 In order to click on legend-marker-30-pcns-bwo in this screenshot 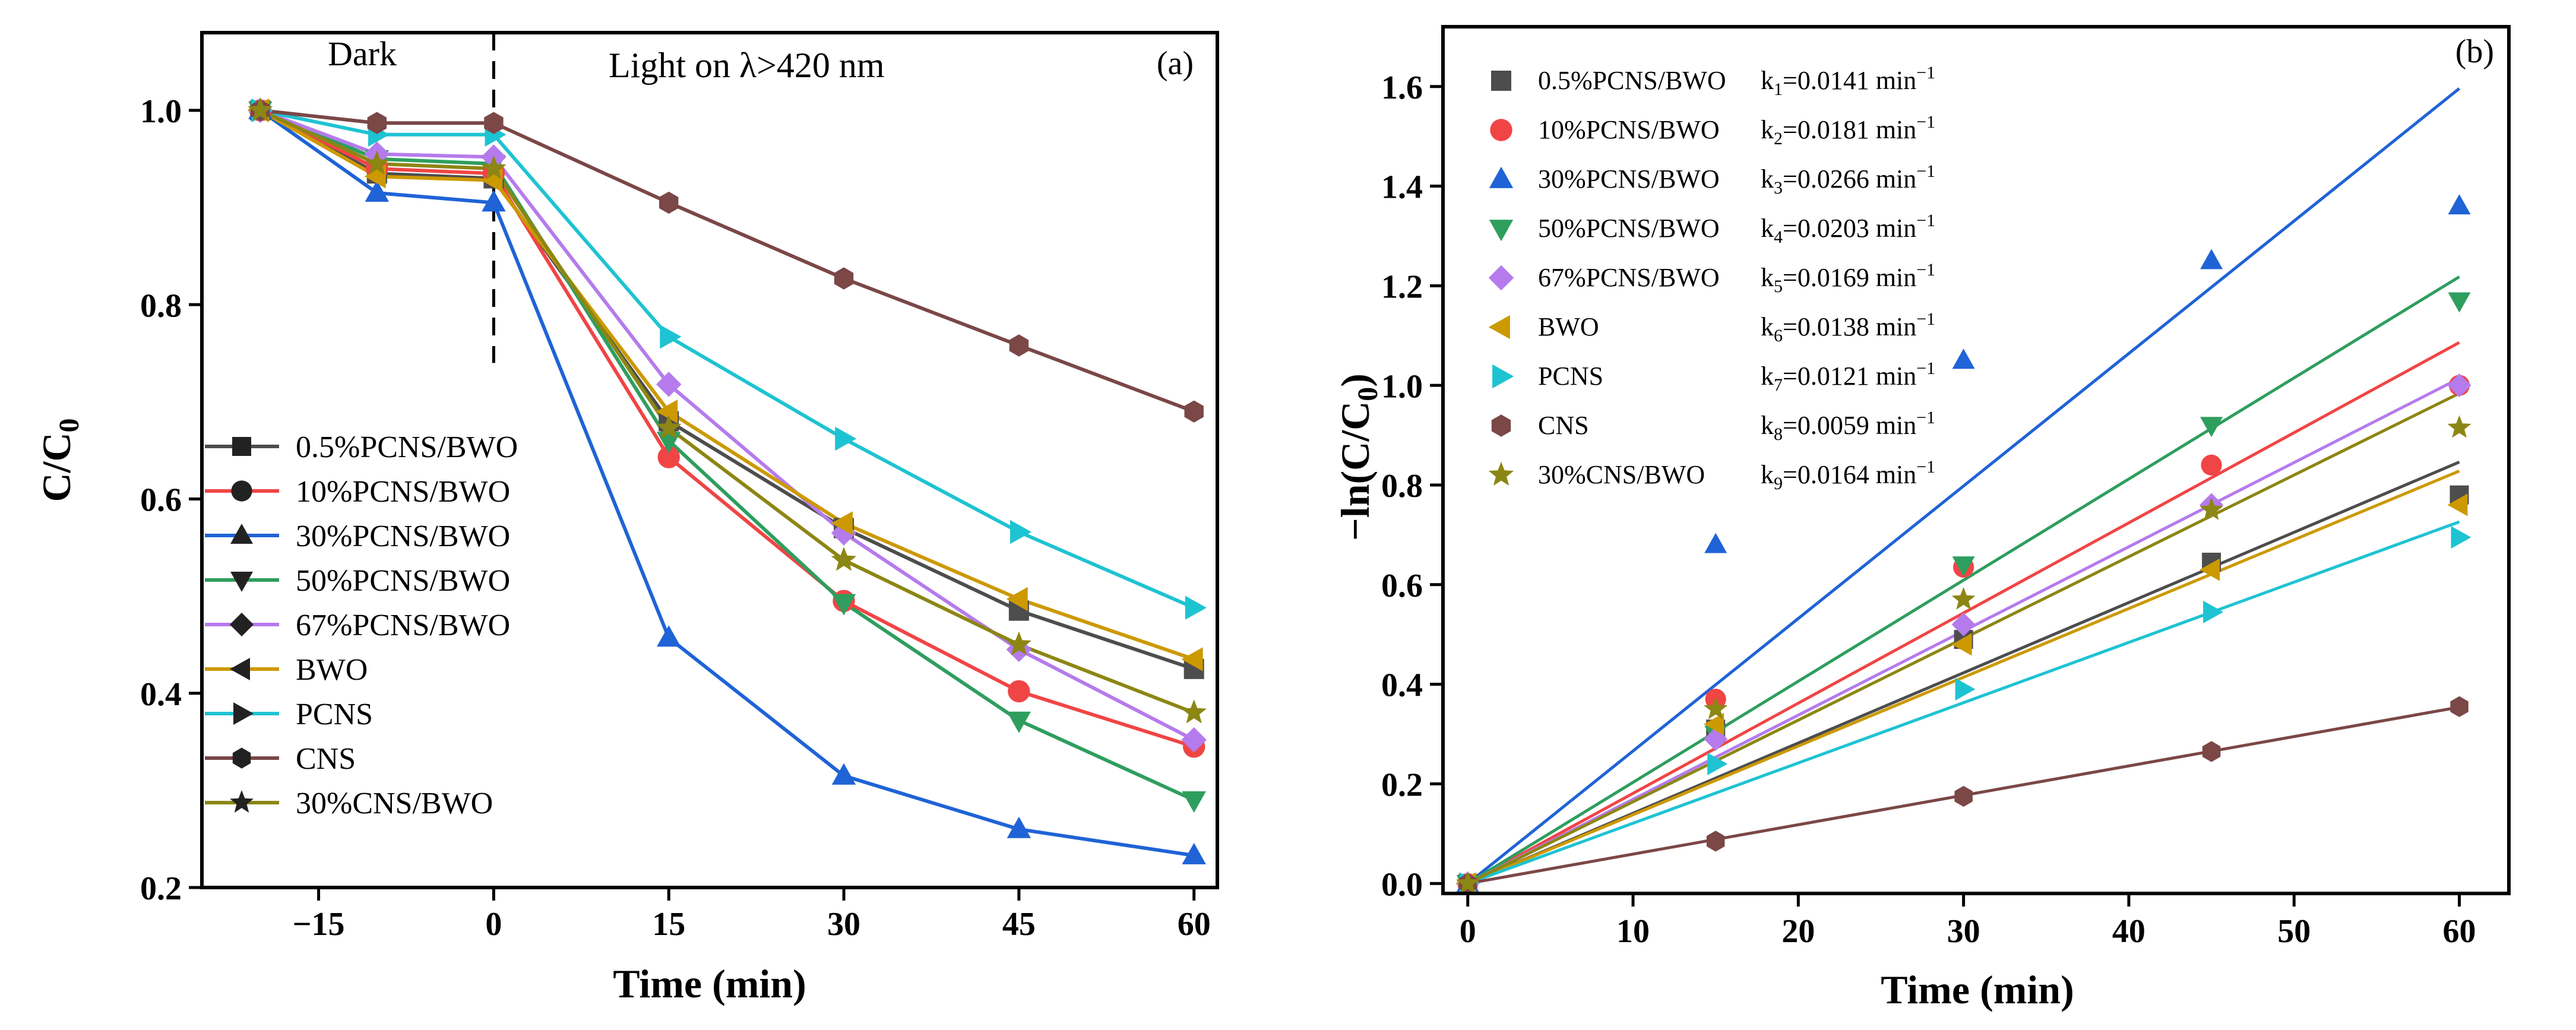, I will do `click(1501, 177)`.